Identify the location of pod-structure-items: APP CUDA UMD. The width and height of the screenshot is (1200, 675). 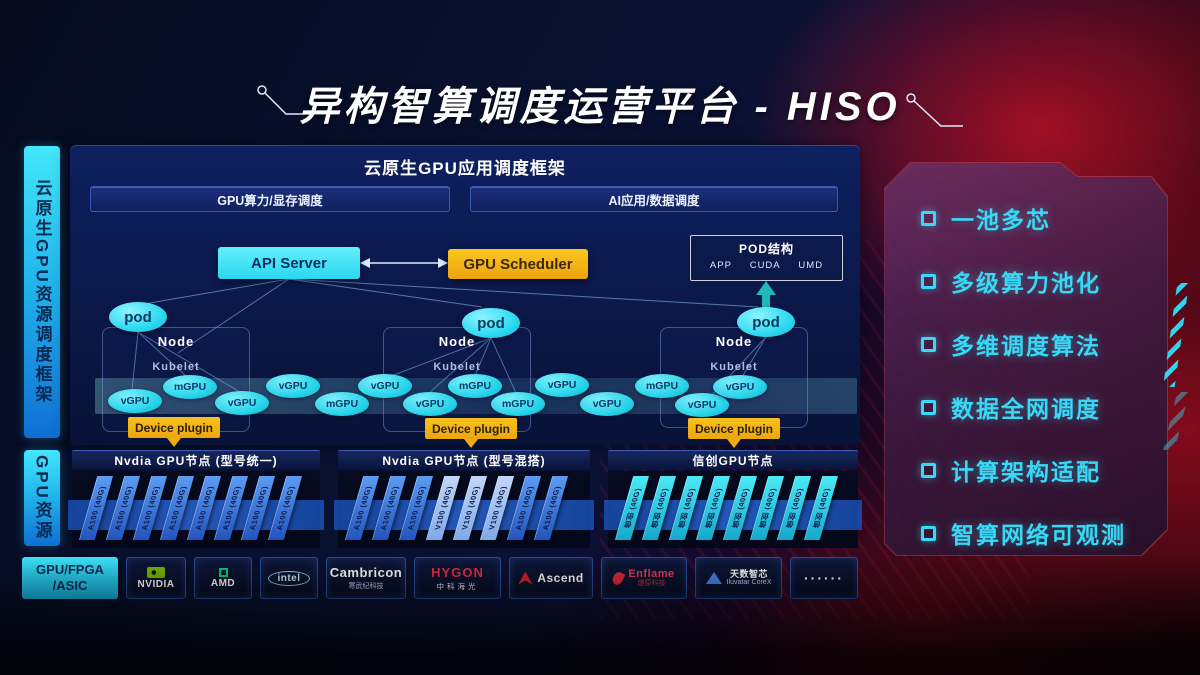
(766, 264).